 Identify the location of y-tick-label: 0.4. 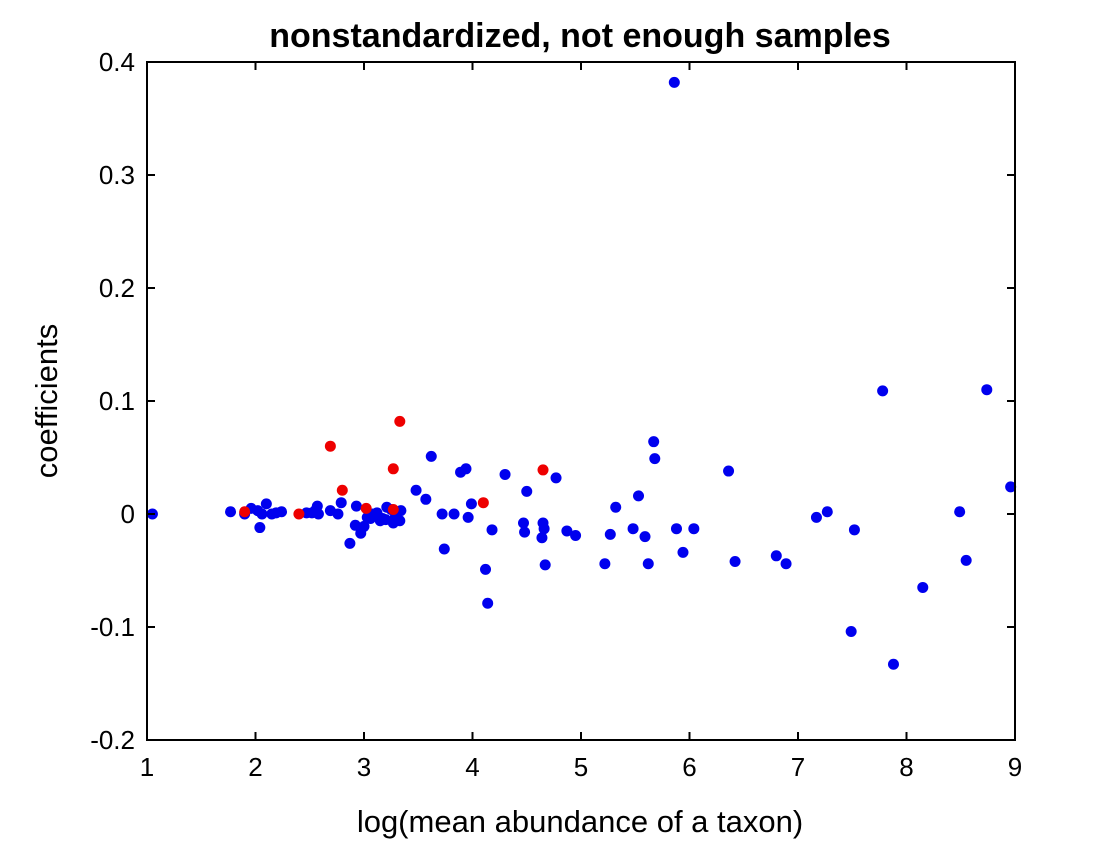
(117, 62).